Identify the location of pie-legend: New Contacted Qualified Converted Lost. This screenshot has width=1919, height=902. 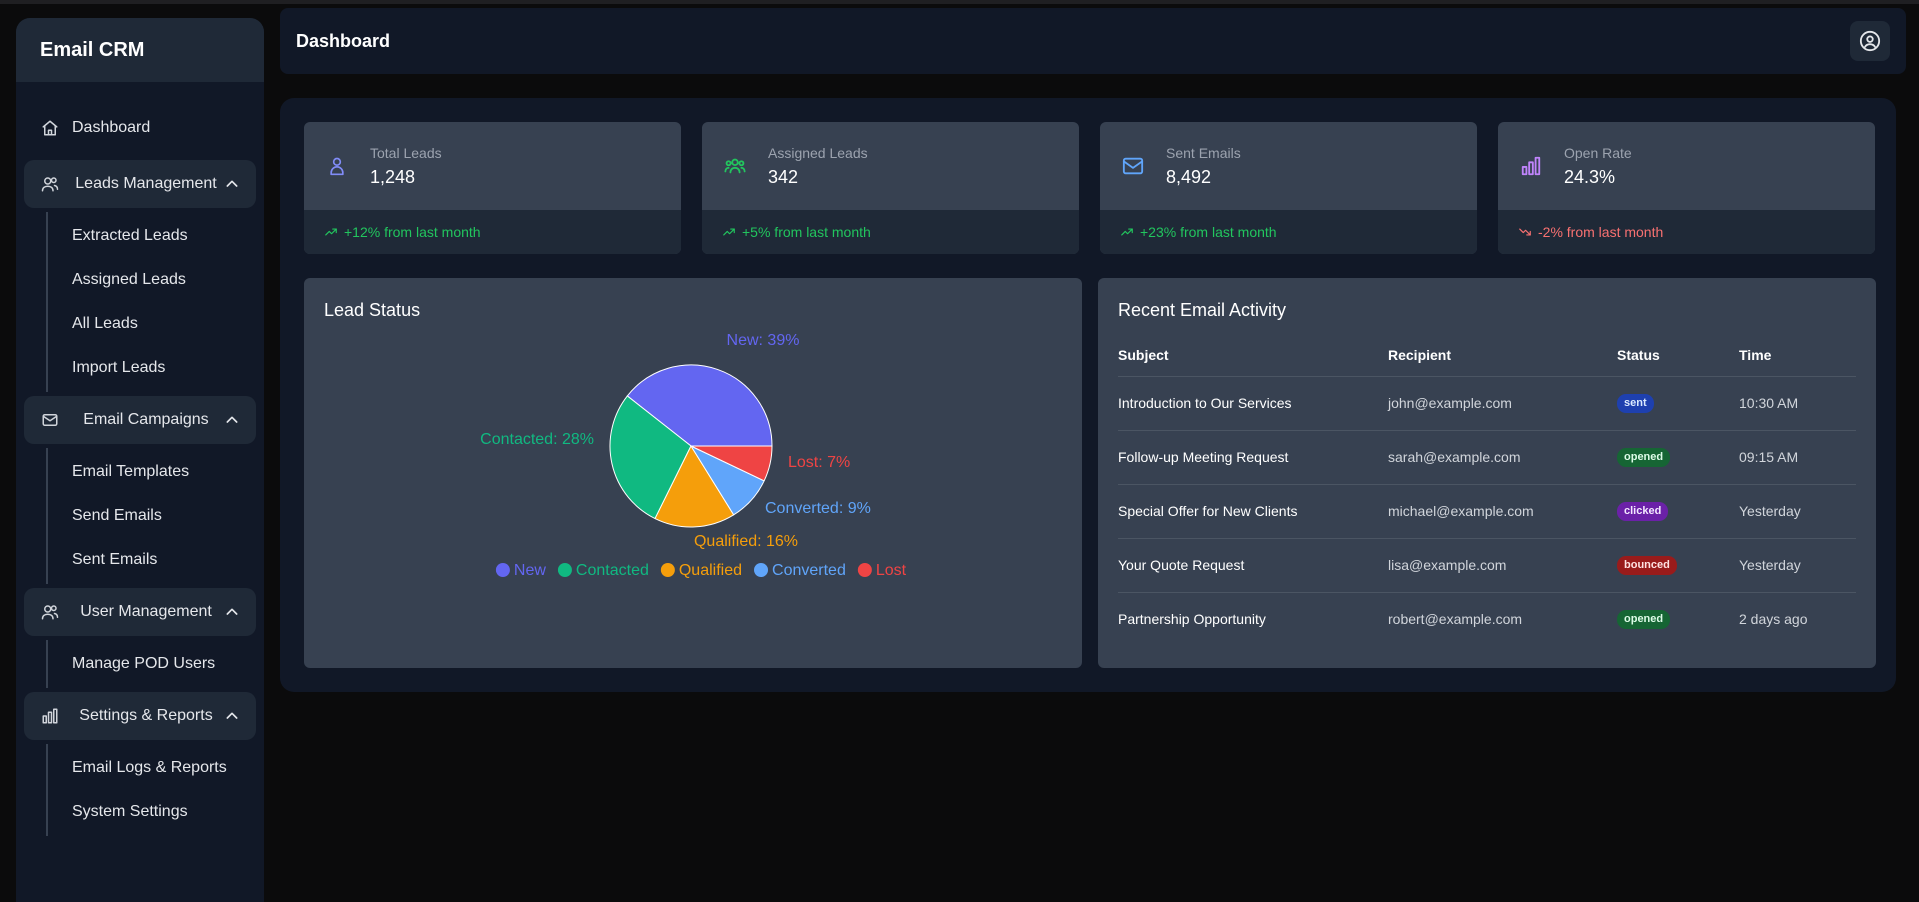
(701, 570).